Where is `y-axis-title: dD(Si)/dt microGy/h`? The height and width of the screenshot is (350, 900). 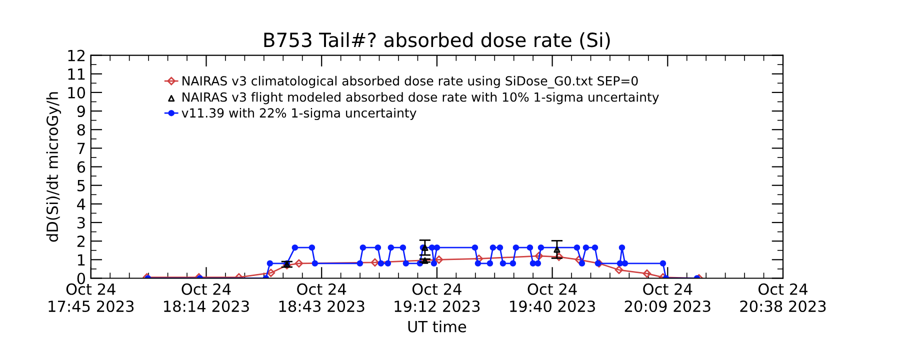
y-axis-title: dD(Si)/dt microGy/h is located at coordinates (54, 167).